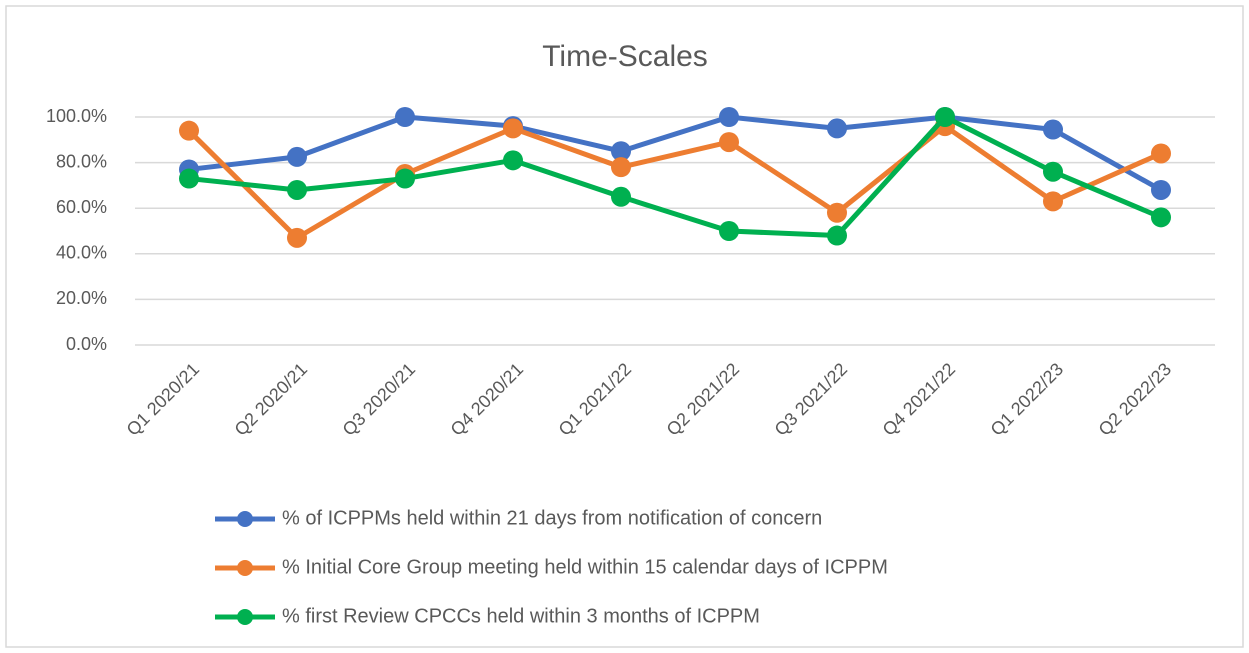  Describe the element at coordinates (81, 207) in the screenshot. I see `y-tick-label: 60.0%` at that location.